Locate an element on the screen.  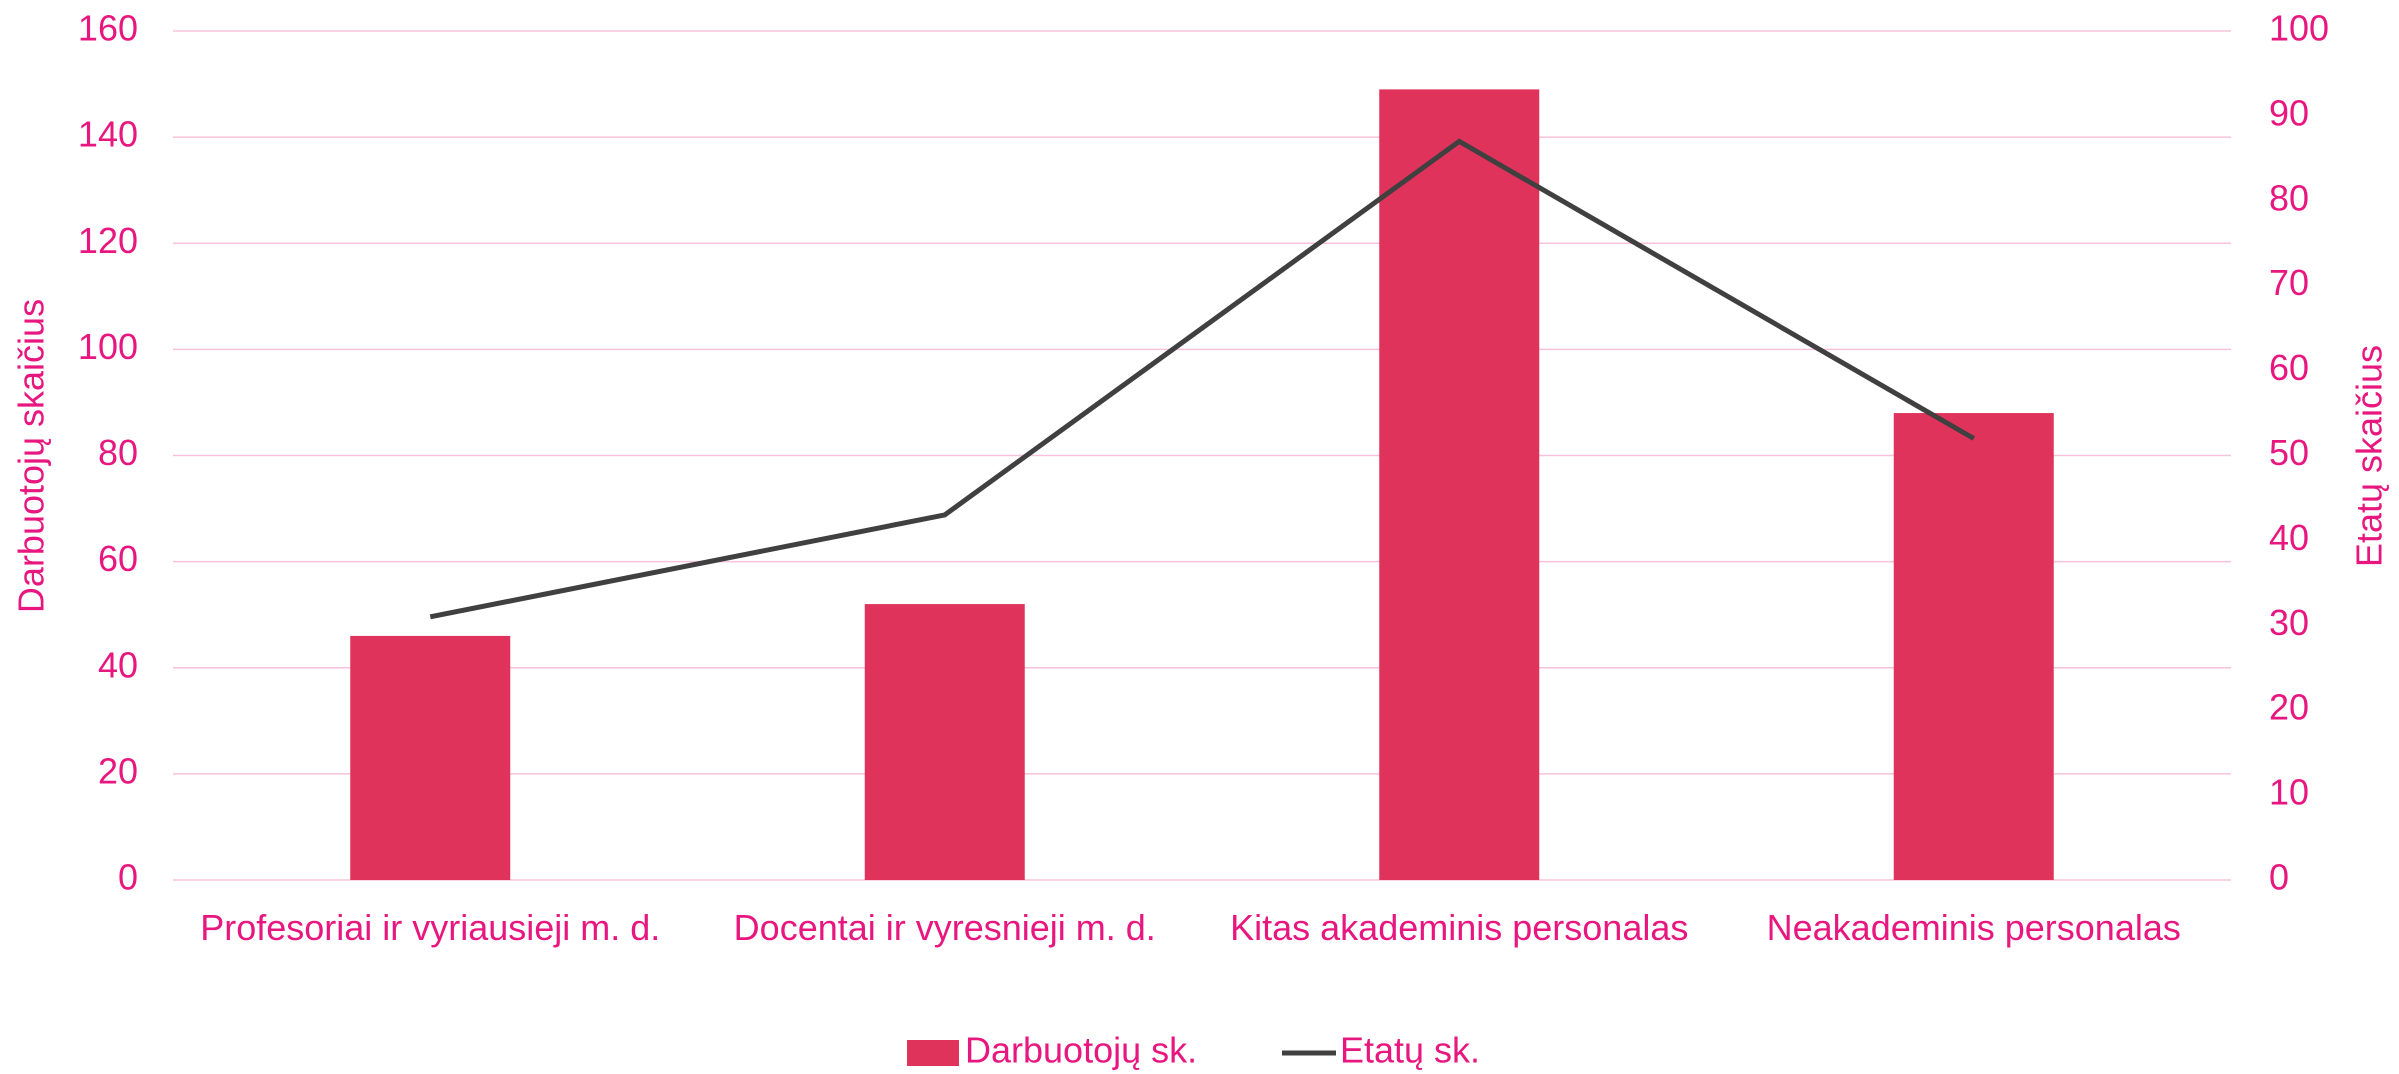
y-tick-label: 20 is located at coordinates (118, 770).